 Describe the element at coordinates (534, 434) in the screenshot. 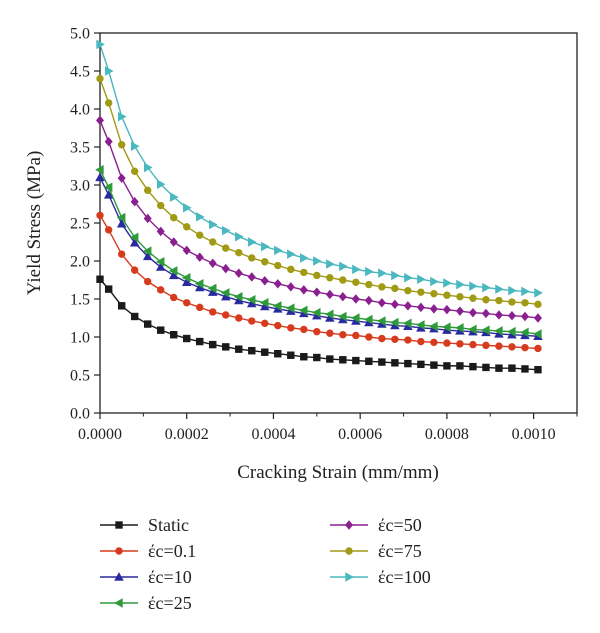

I see `x-tick-label: 0.0010` at that location.